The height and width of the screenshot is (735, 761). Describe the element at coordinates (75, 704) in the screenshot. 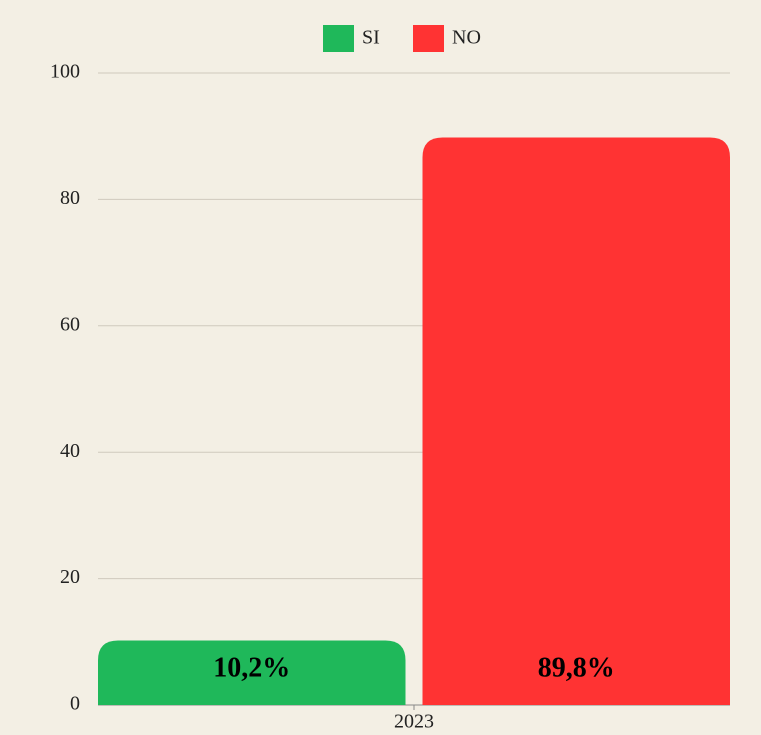

I see `y-tick-label: 0` at that location.